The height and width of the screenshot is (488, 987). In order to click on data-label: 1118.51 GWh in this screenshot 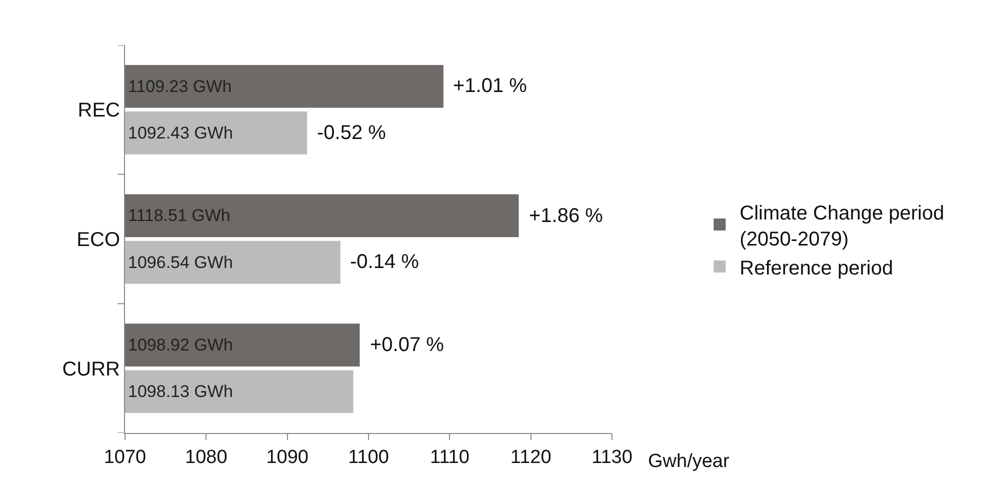, I will do `click(179, 216)`.